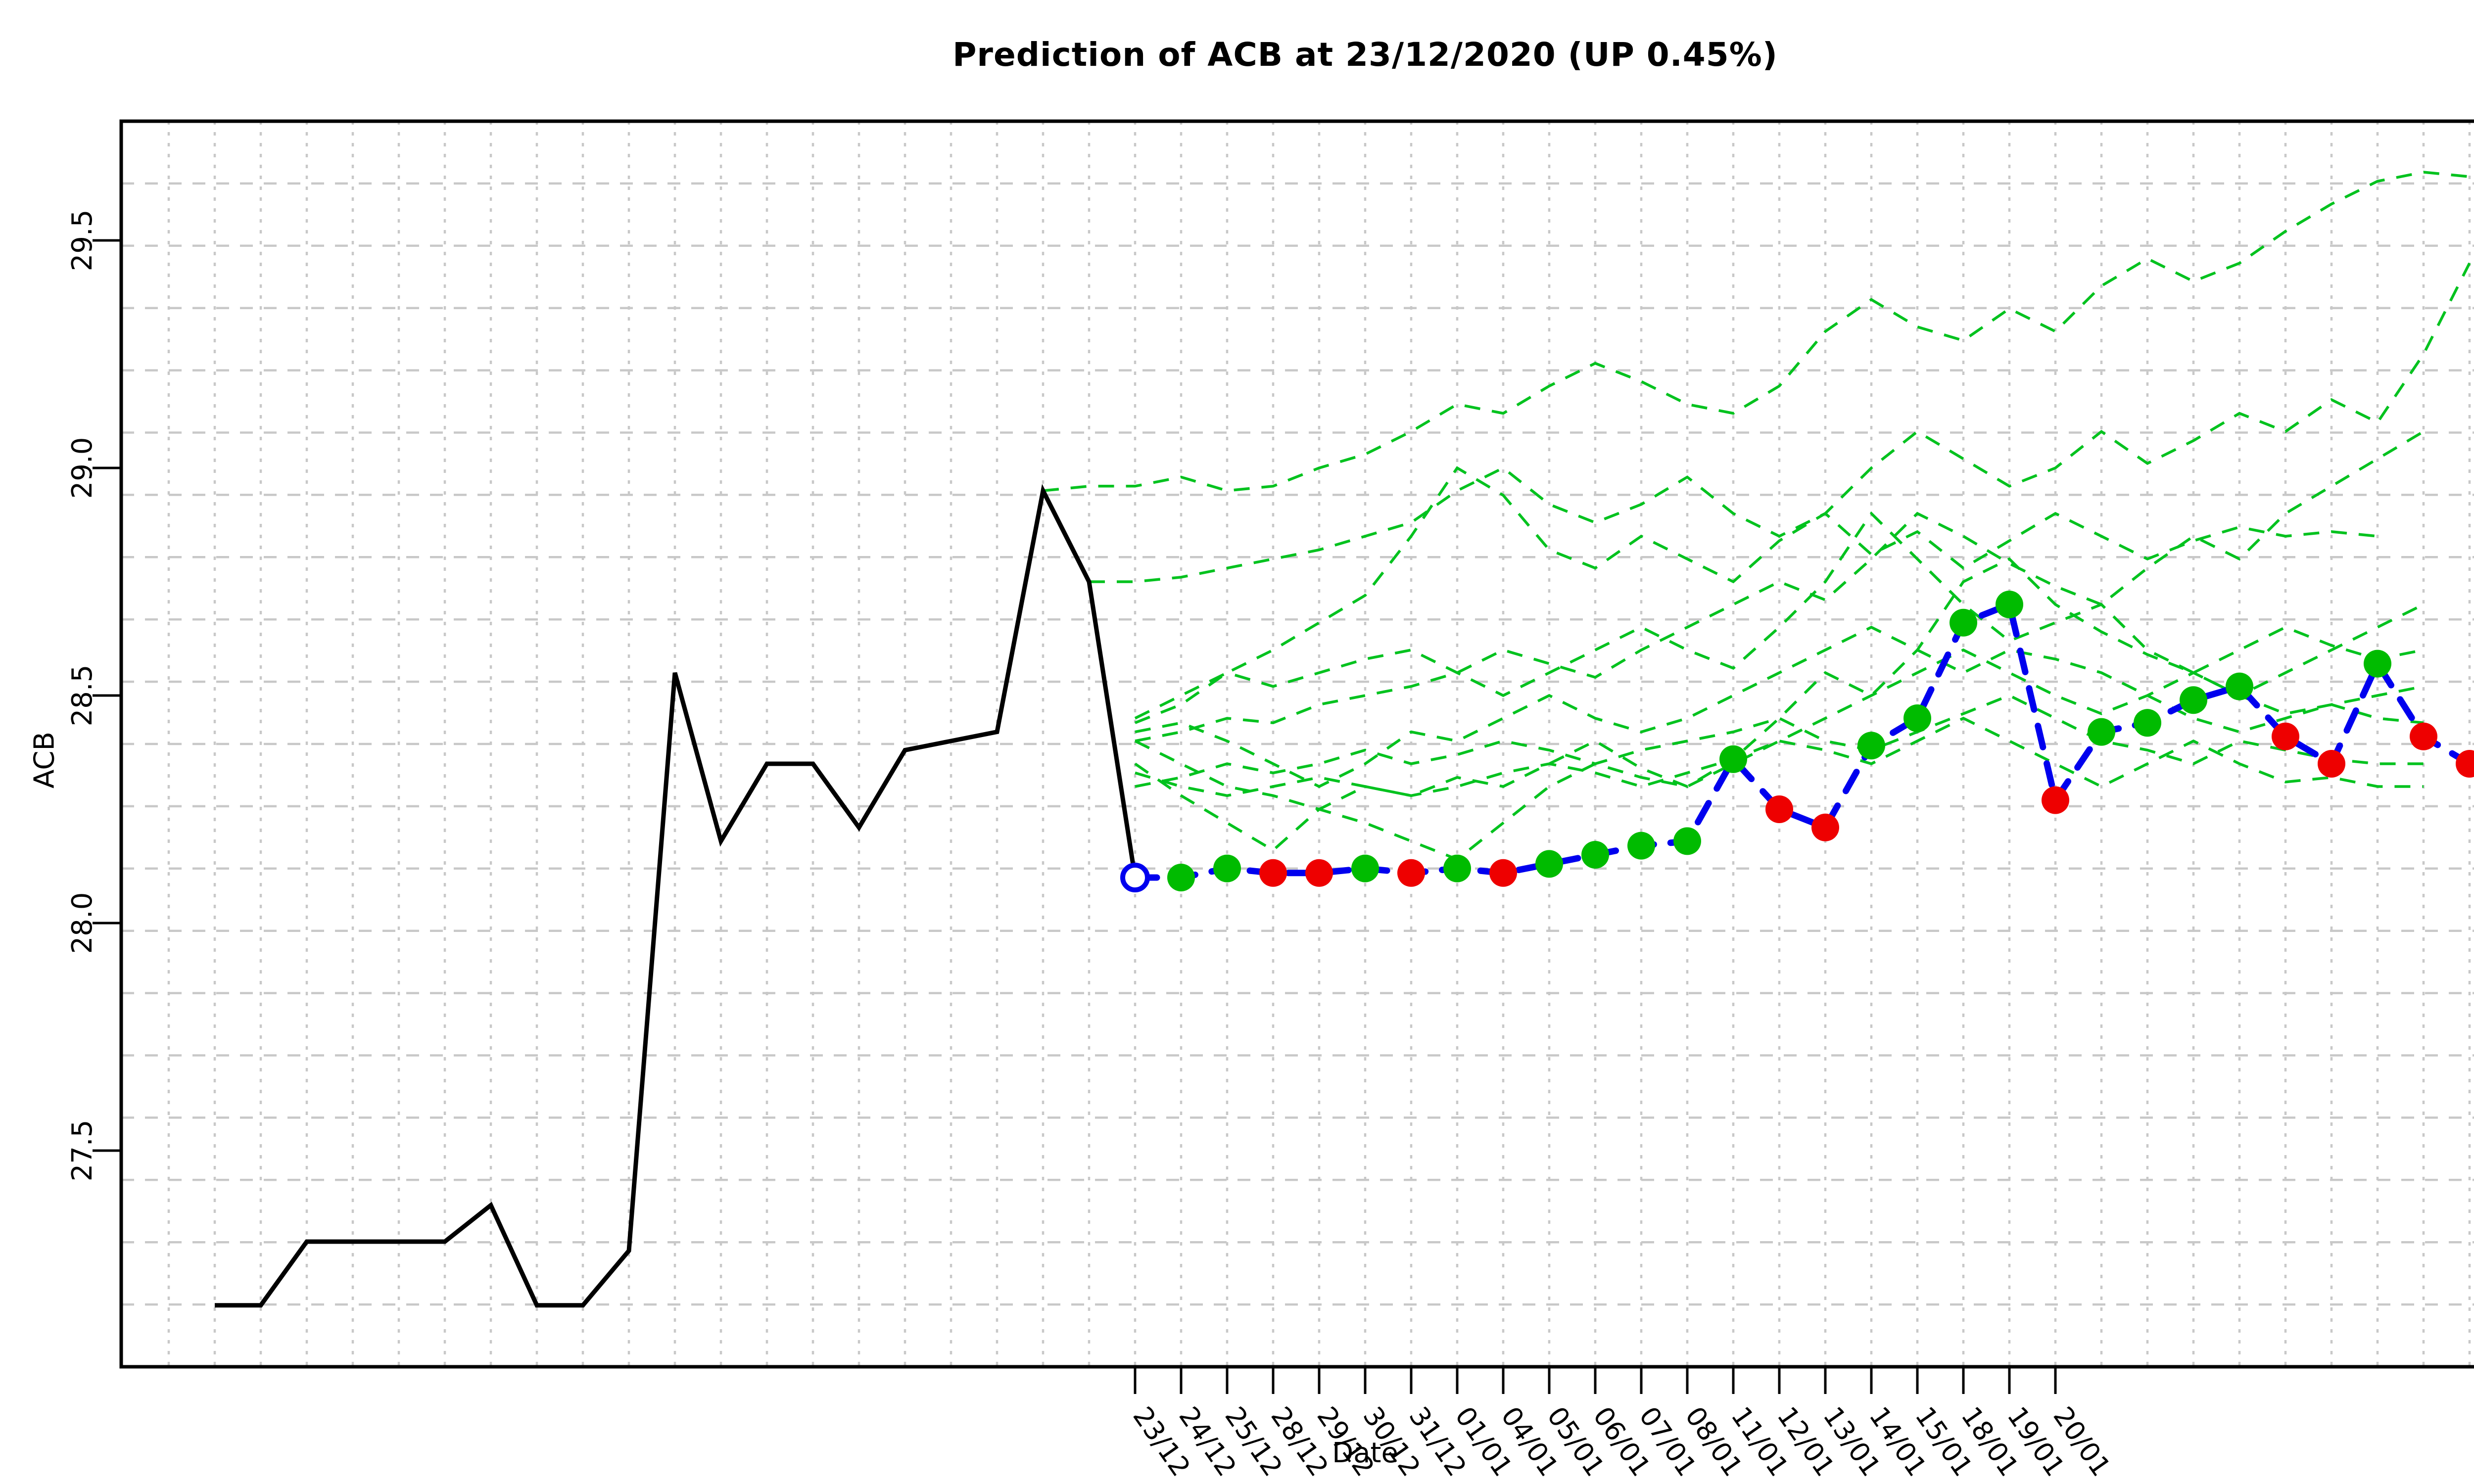 Image resolution: width=2474 pixels, height=1484 pixels. What do you see at coordinates (82, 468) in the screenshot?
I see `y-tick-label: 29.0` at bounding box center [82, 468].